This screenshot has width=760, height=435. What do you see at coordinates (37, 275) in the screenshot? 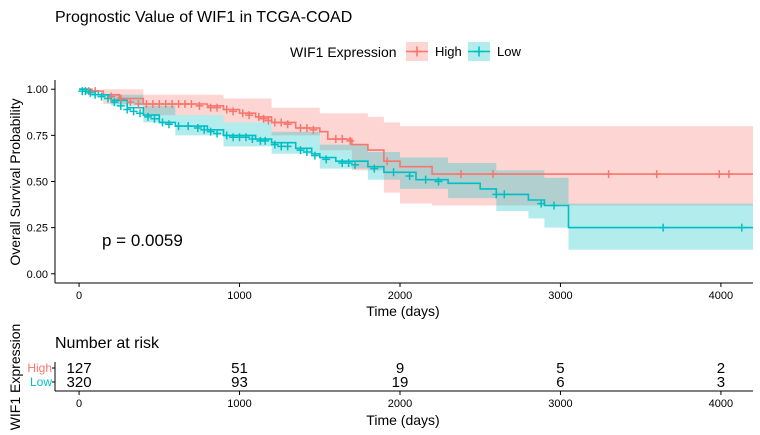
I see `y-tick-label: 0.00` at bounding box center [37, 275].